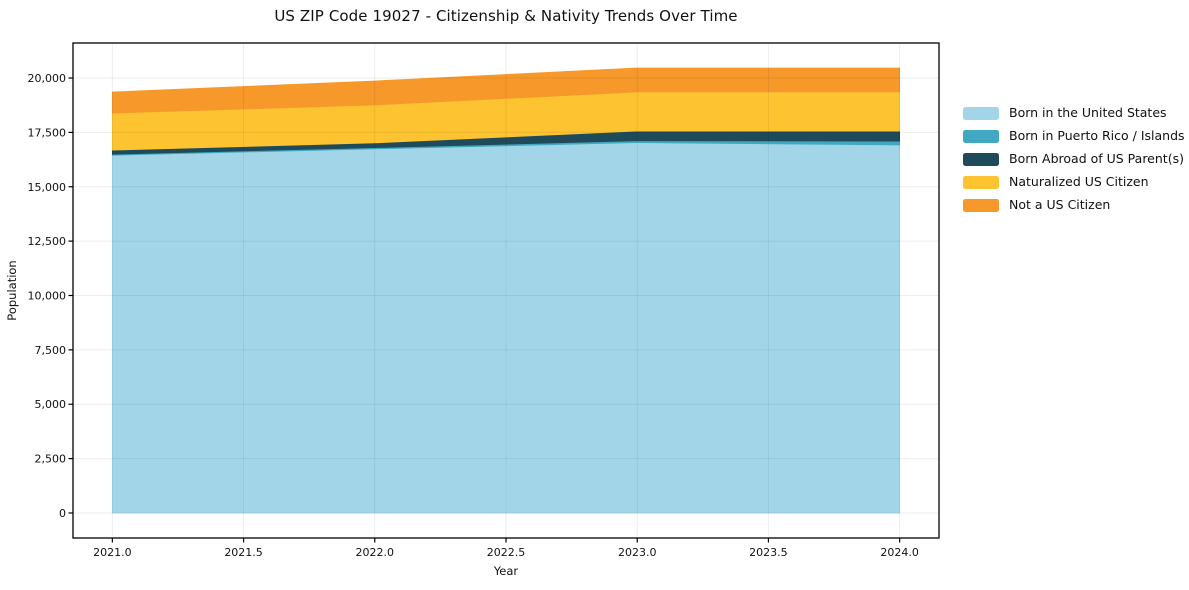 This screenshot has width=1189, height=590. Describe the element at coordinates (1097, 136) in the screenshot. I see `legend-label: Born in Puerto Rico / Islands` at that location.